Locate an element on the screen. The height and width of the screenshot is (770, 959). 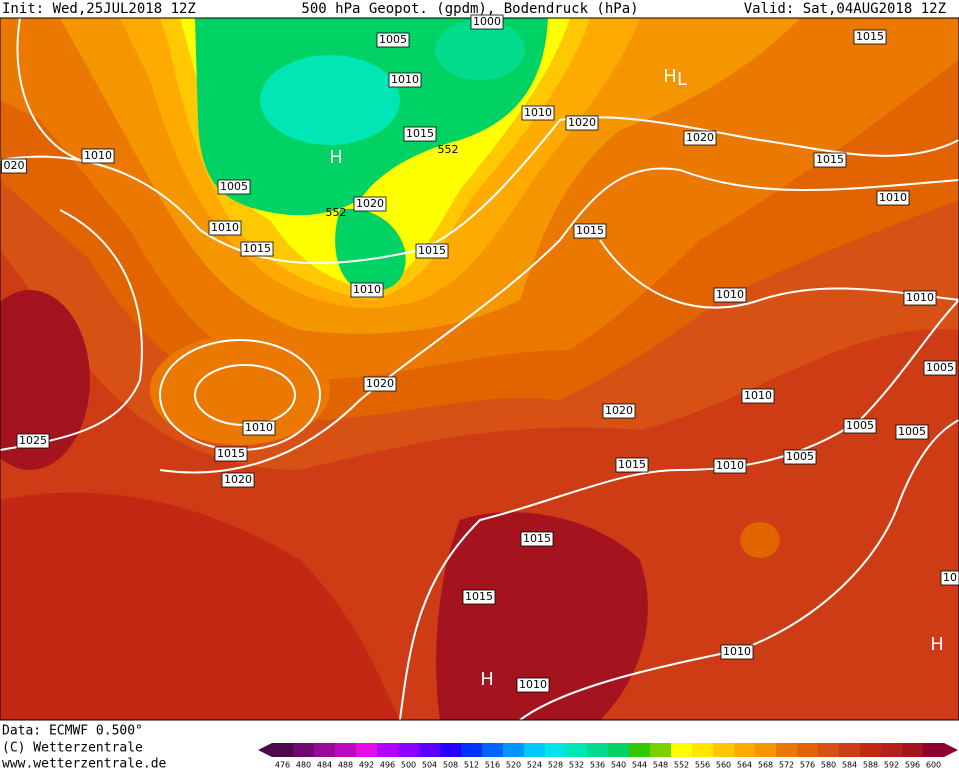
colorbar-label: 516 is located at coordinates (492, 765).